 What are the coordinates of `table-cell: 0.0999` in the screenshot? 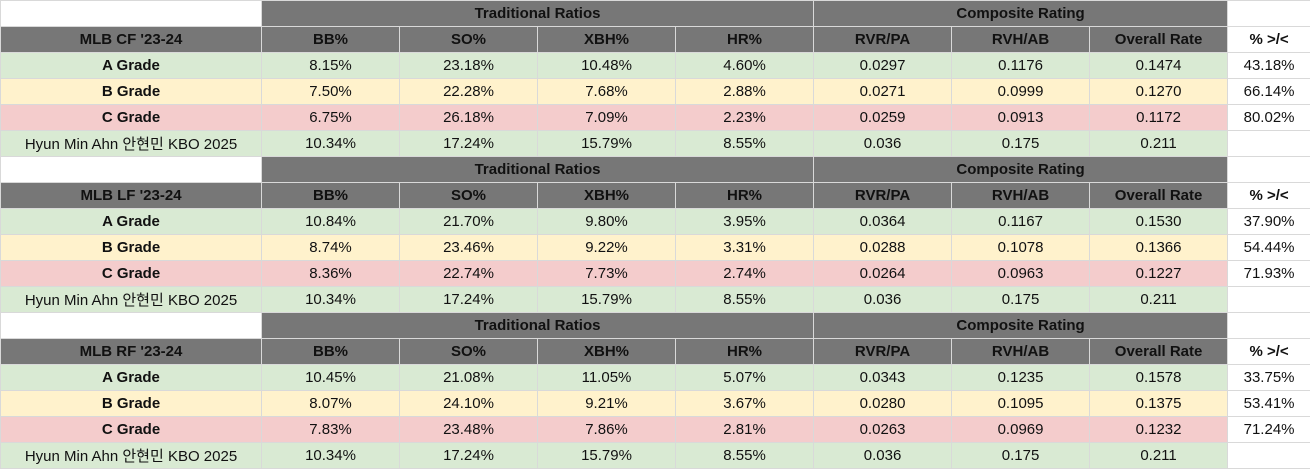 It's located at (1021, 91).